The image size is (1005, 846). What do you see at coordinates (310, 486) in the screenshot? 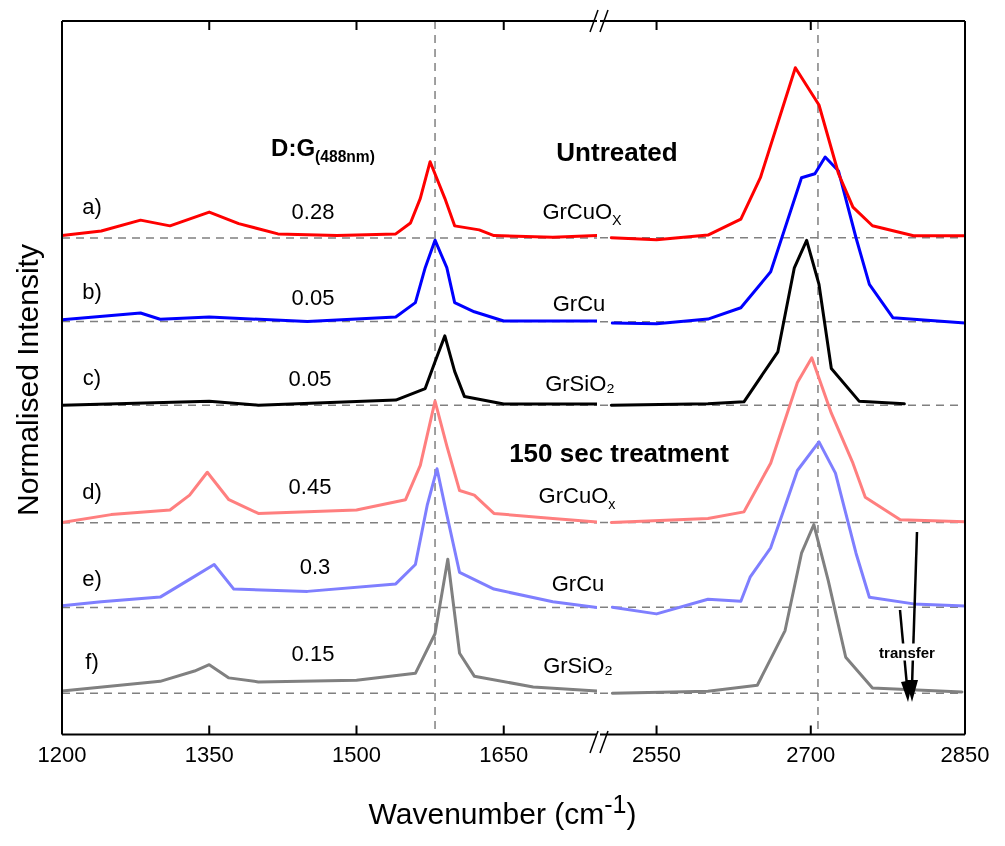
I see `annotation: 0.45` at bounding box center [310, 486].